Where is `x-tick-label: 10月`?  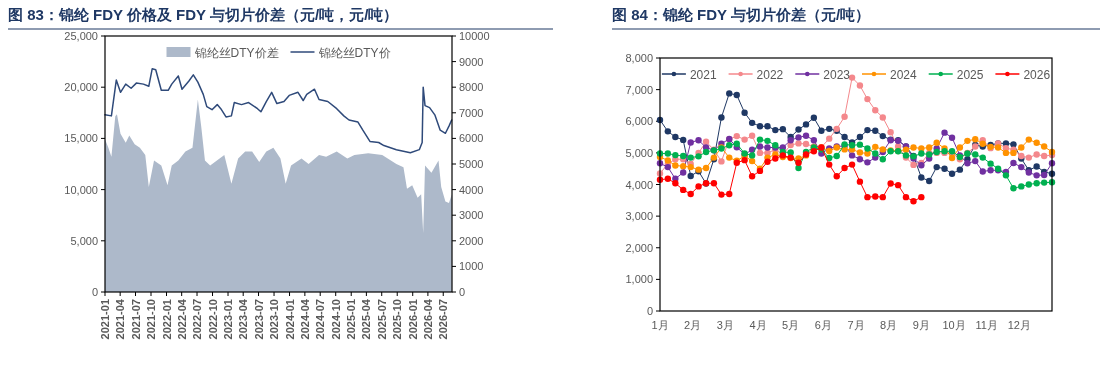
x-tick-label: 10月 is located at coordinates (954, 325).